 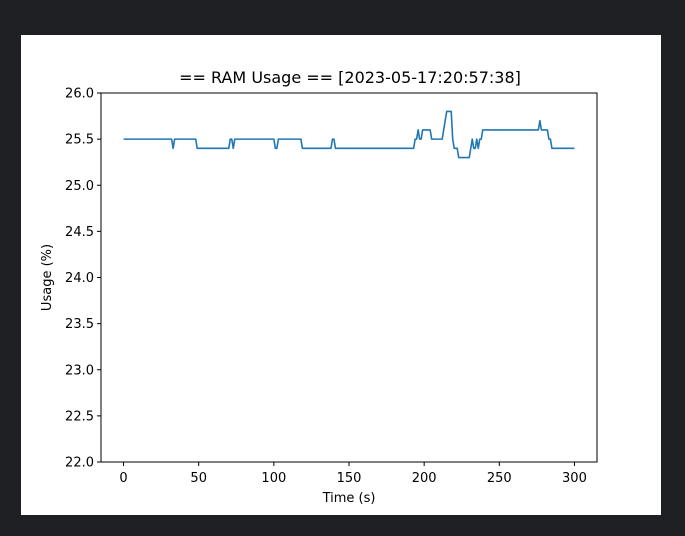 I want to click on y-tick-label: 23.0, so click(x=79, y=370).